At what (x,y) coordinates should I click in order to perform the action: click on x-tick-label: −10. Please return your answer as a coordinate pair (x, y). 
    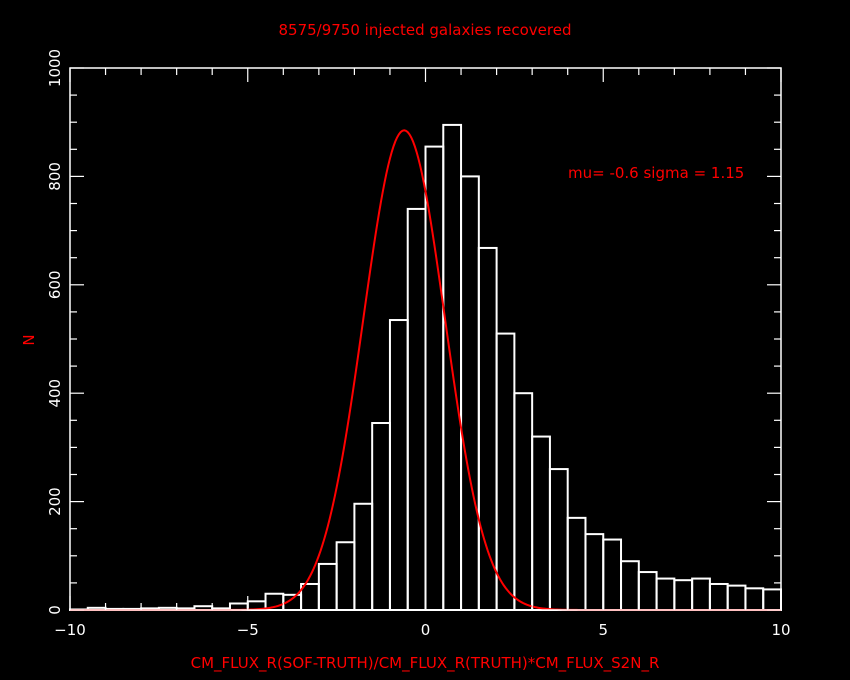
    Looking at the image, I should click on (70, 630).